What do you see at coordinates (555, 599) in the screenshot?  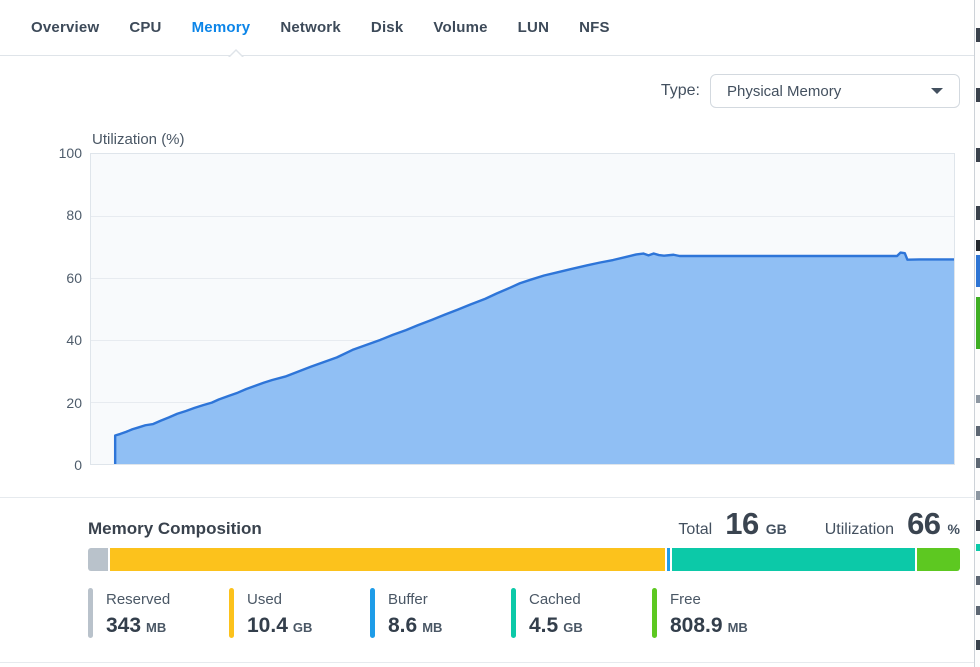 I see `legend-label: Cached` at bounding box center [555, 599].